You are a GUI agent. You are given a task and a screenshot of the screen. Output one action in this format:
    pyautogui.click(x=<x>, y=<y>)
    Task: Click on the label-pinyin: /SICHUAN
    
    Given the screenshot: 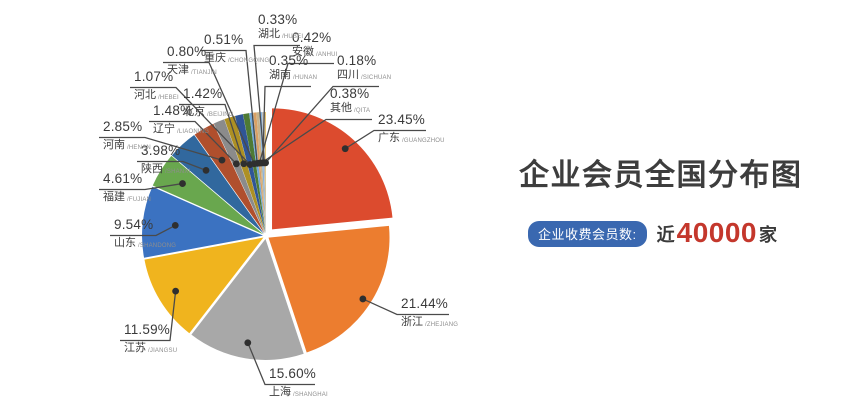 What is the action you would take?
    pyautogui.click(x=376, y=77)
    